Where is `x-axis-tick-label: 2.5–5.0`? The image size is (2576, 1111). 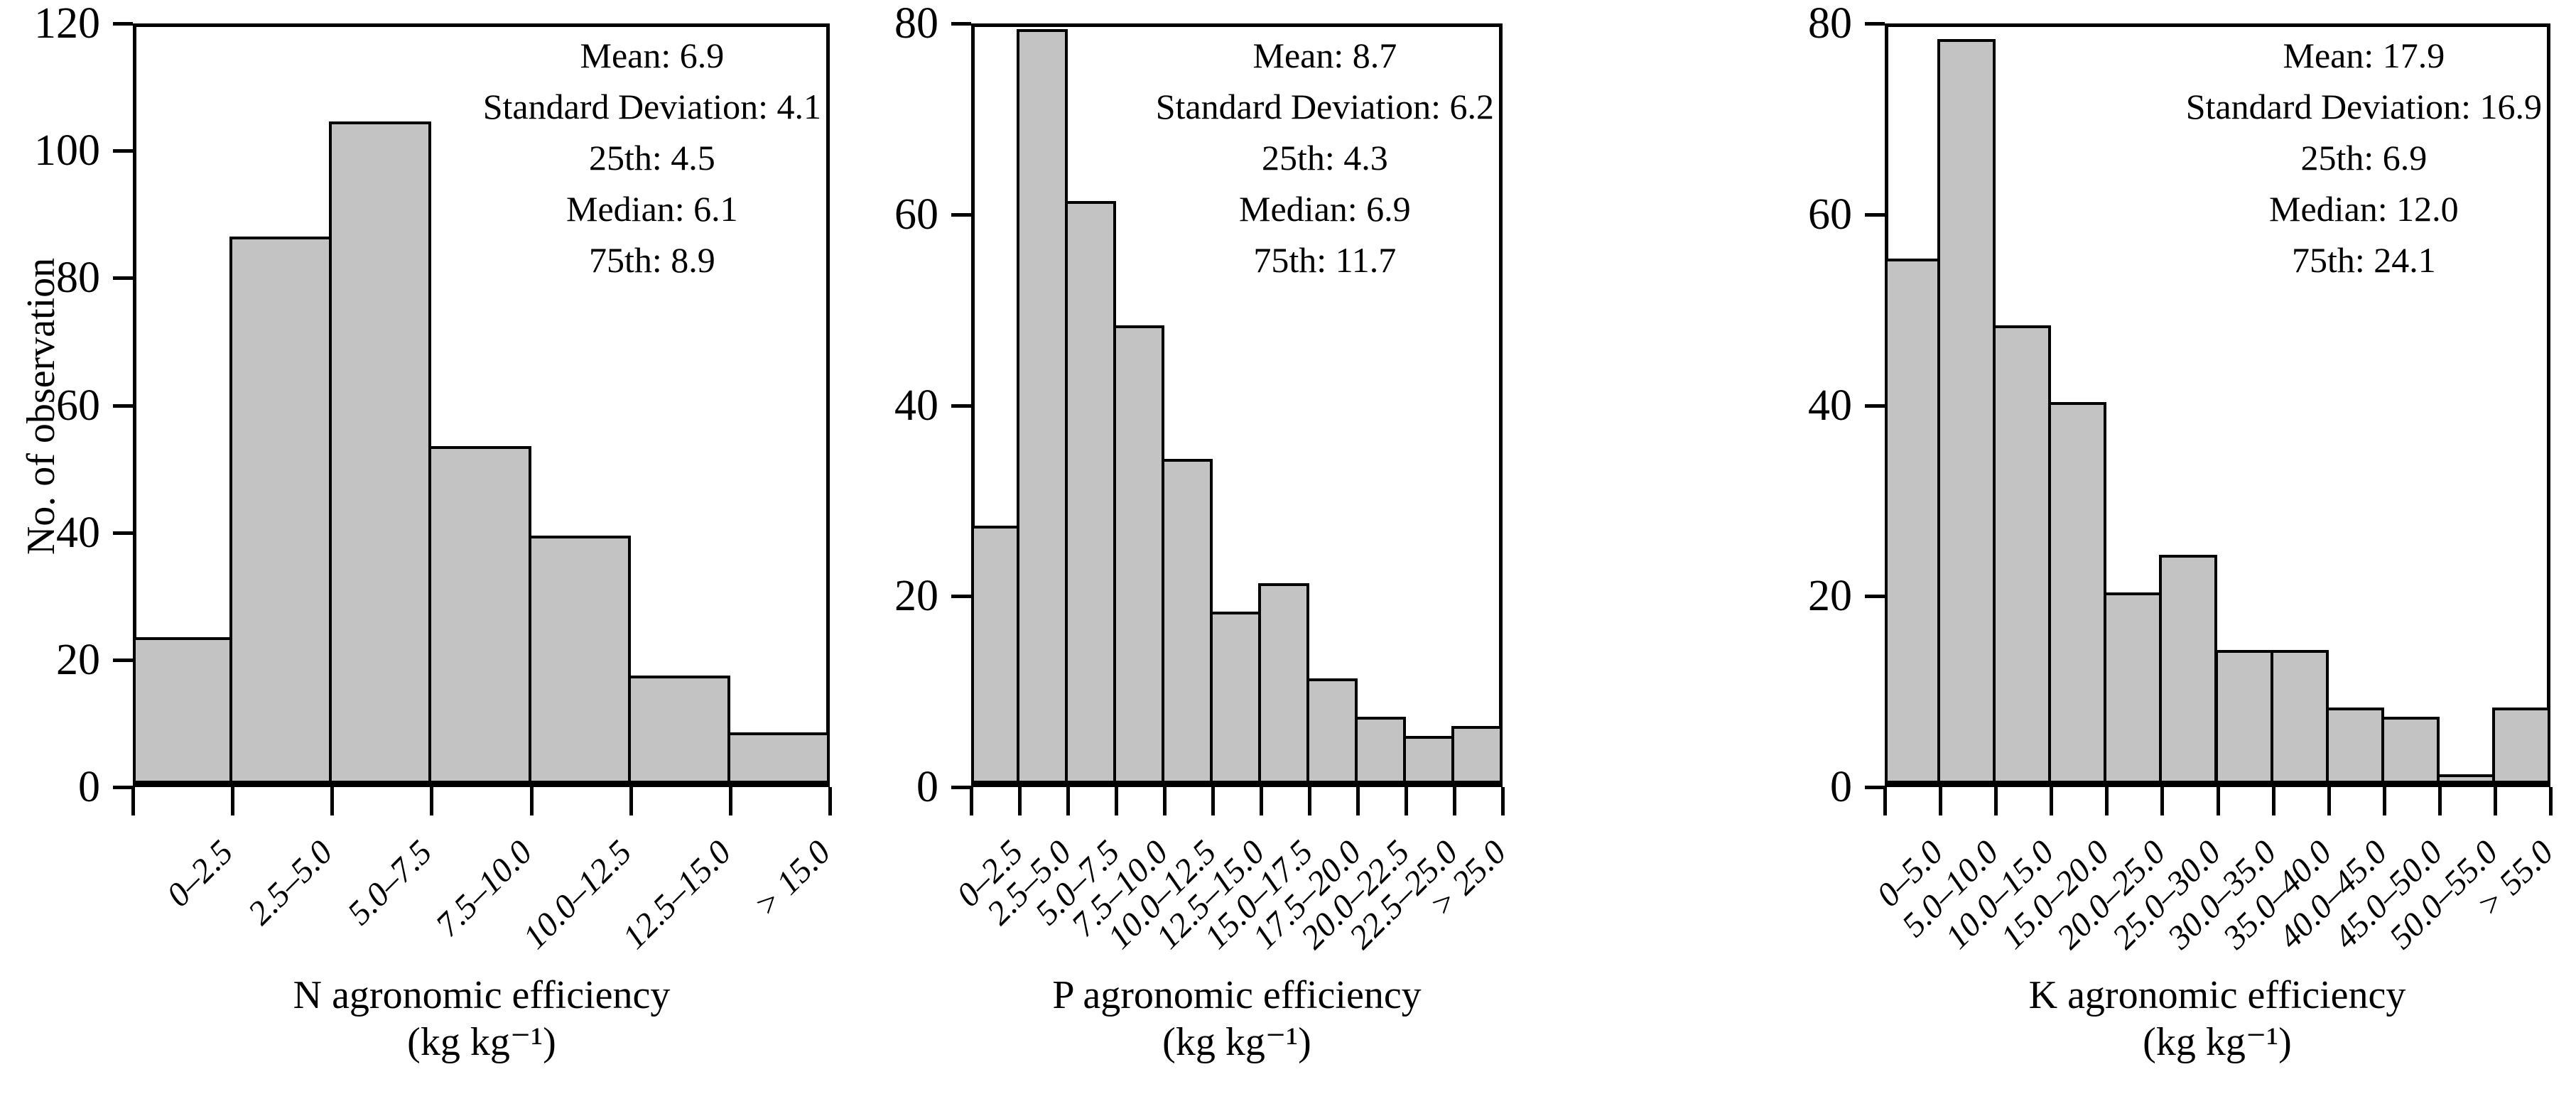 x-axis-tick-label: 2.5–5.0 is located at coordinates (290, 883).